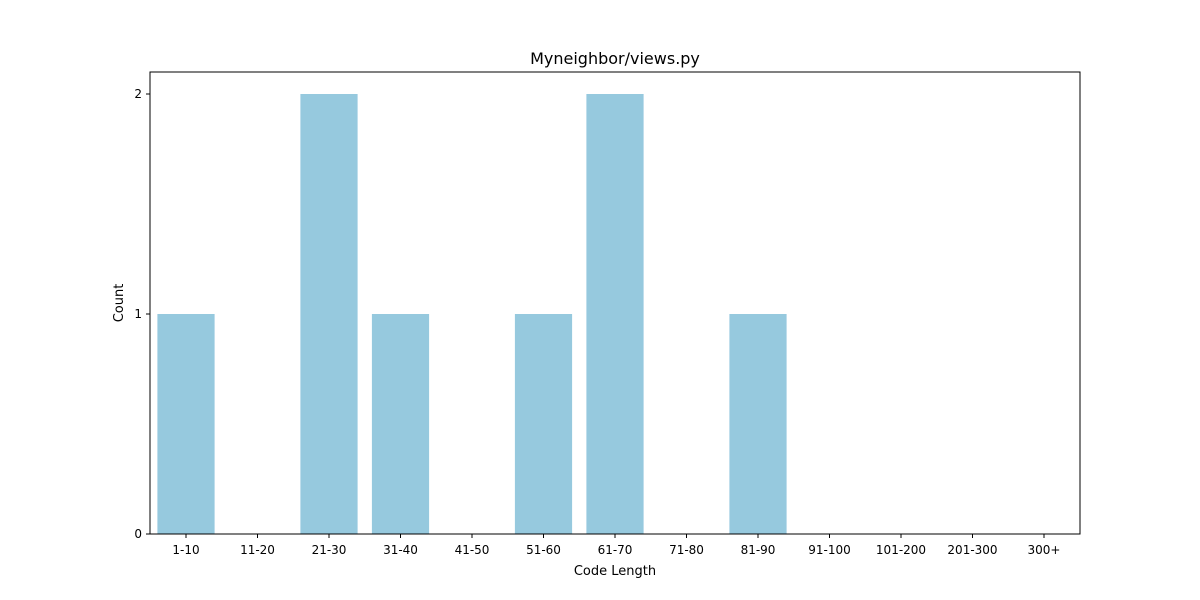  I want to click on y-axis-ticks: 0 1 2, so click(142, 314).